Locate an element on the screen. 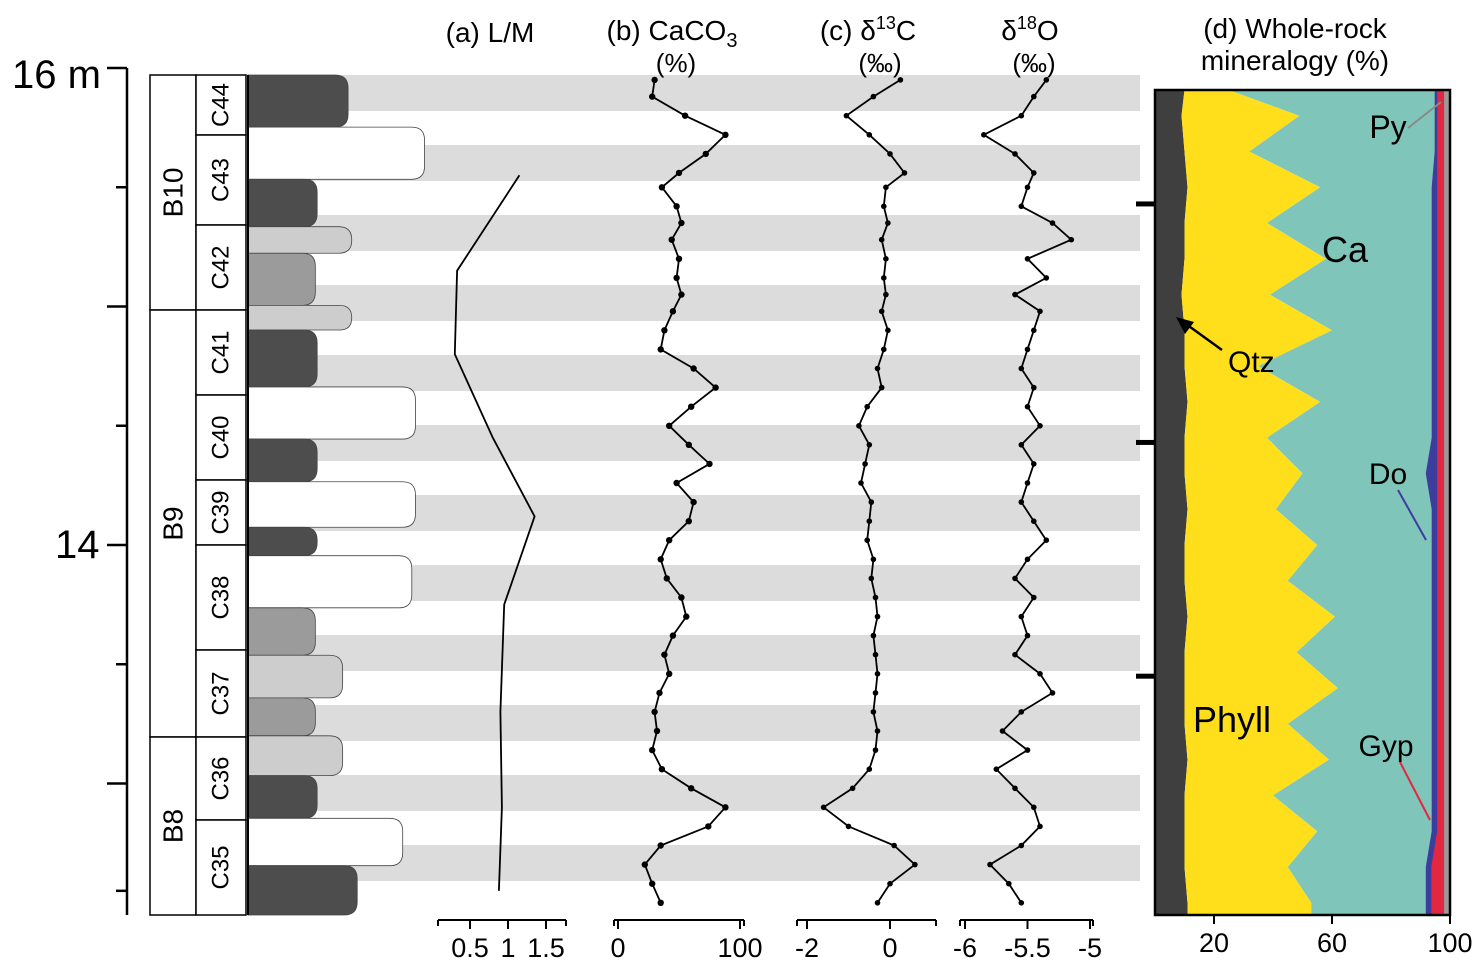 The image size is (1482, 970). mineral-area-ca is located at coordinates (1332, 502).